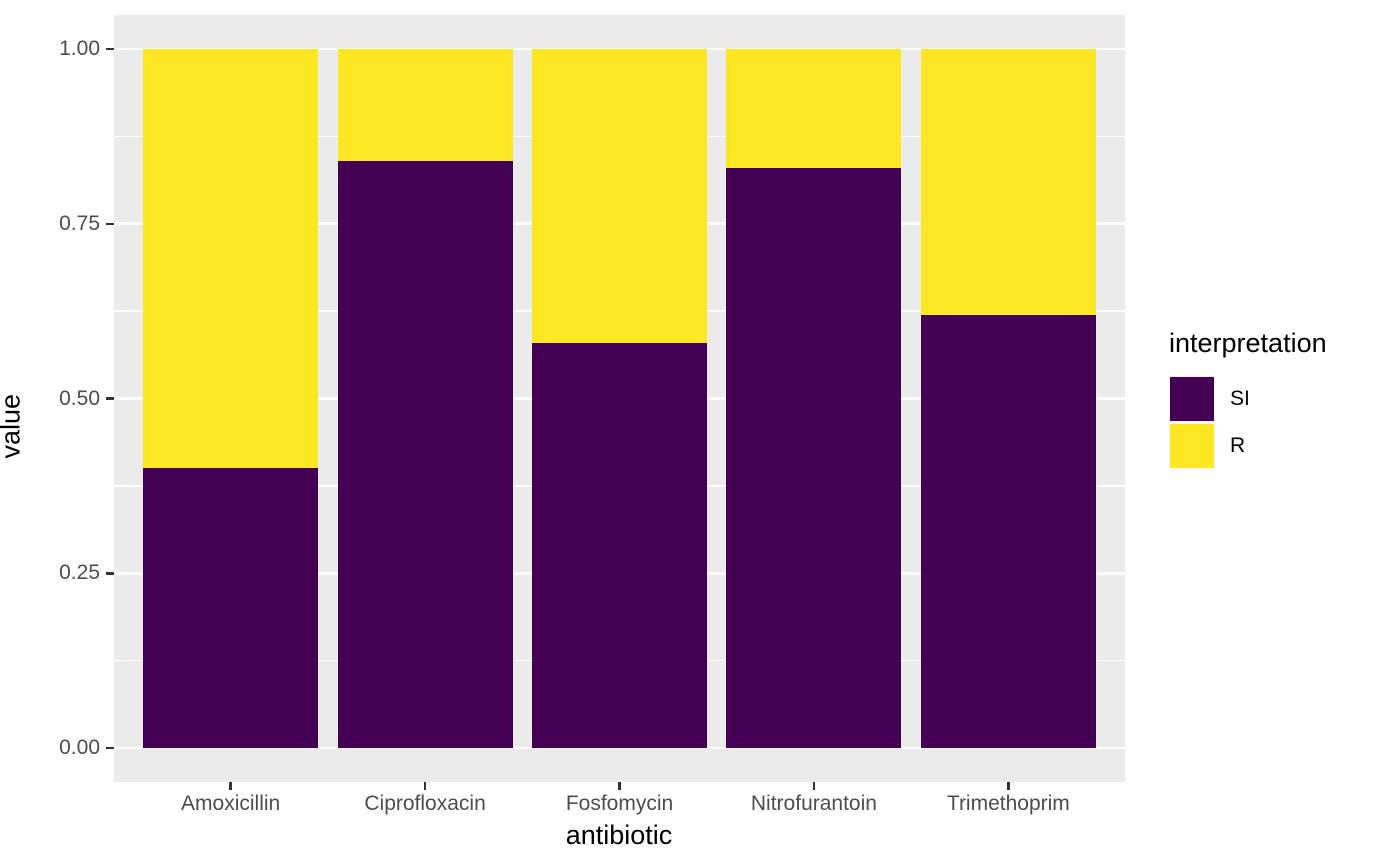 The image size is (1400, 866). What do you see at coordinates (79, 223) in the screenshot?
I see `y-tick-label: 0.75` at bounding box center [79, 223].